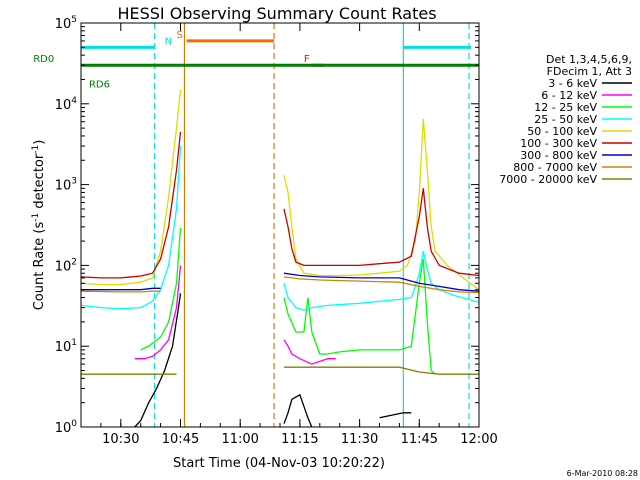  I want to click on legend-header: FDecim 1, Att 3, so click(589, 71).